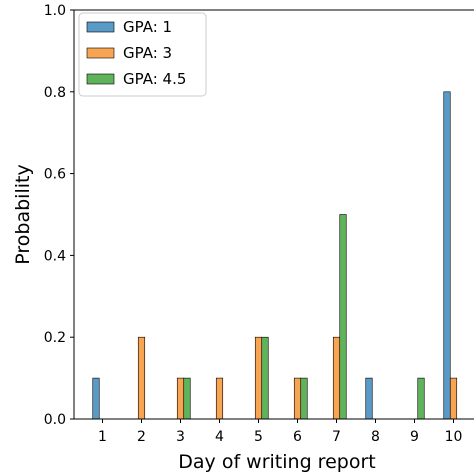  Describe the element at coordinates (280, 432) in the screenshot. I see `x-axis: 1 2 3 4 5 6 7 8 9 10` at that location.